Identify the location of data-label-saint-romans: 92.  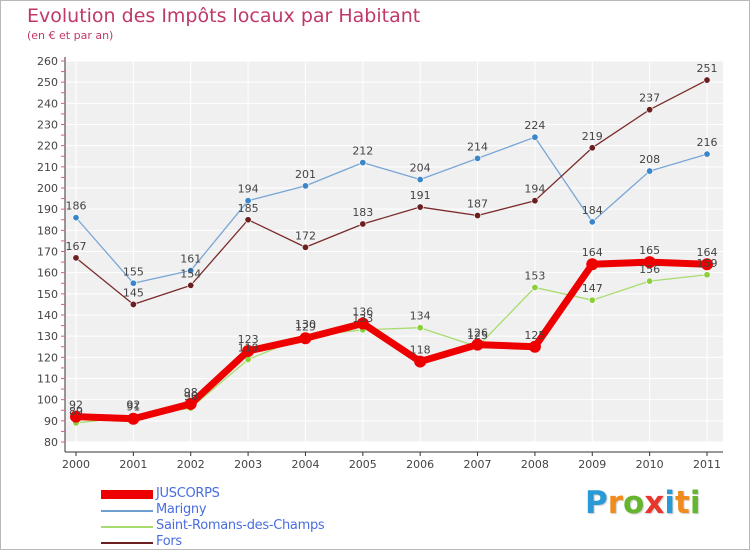
(133, 405).